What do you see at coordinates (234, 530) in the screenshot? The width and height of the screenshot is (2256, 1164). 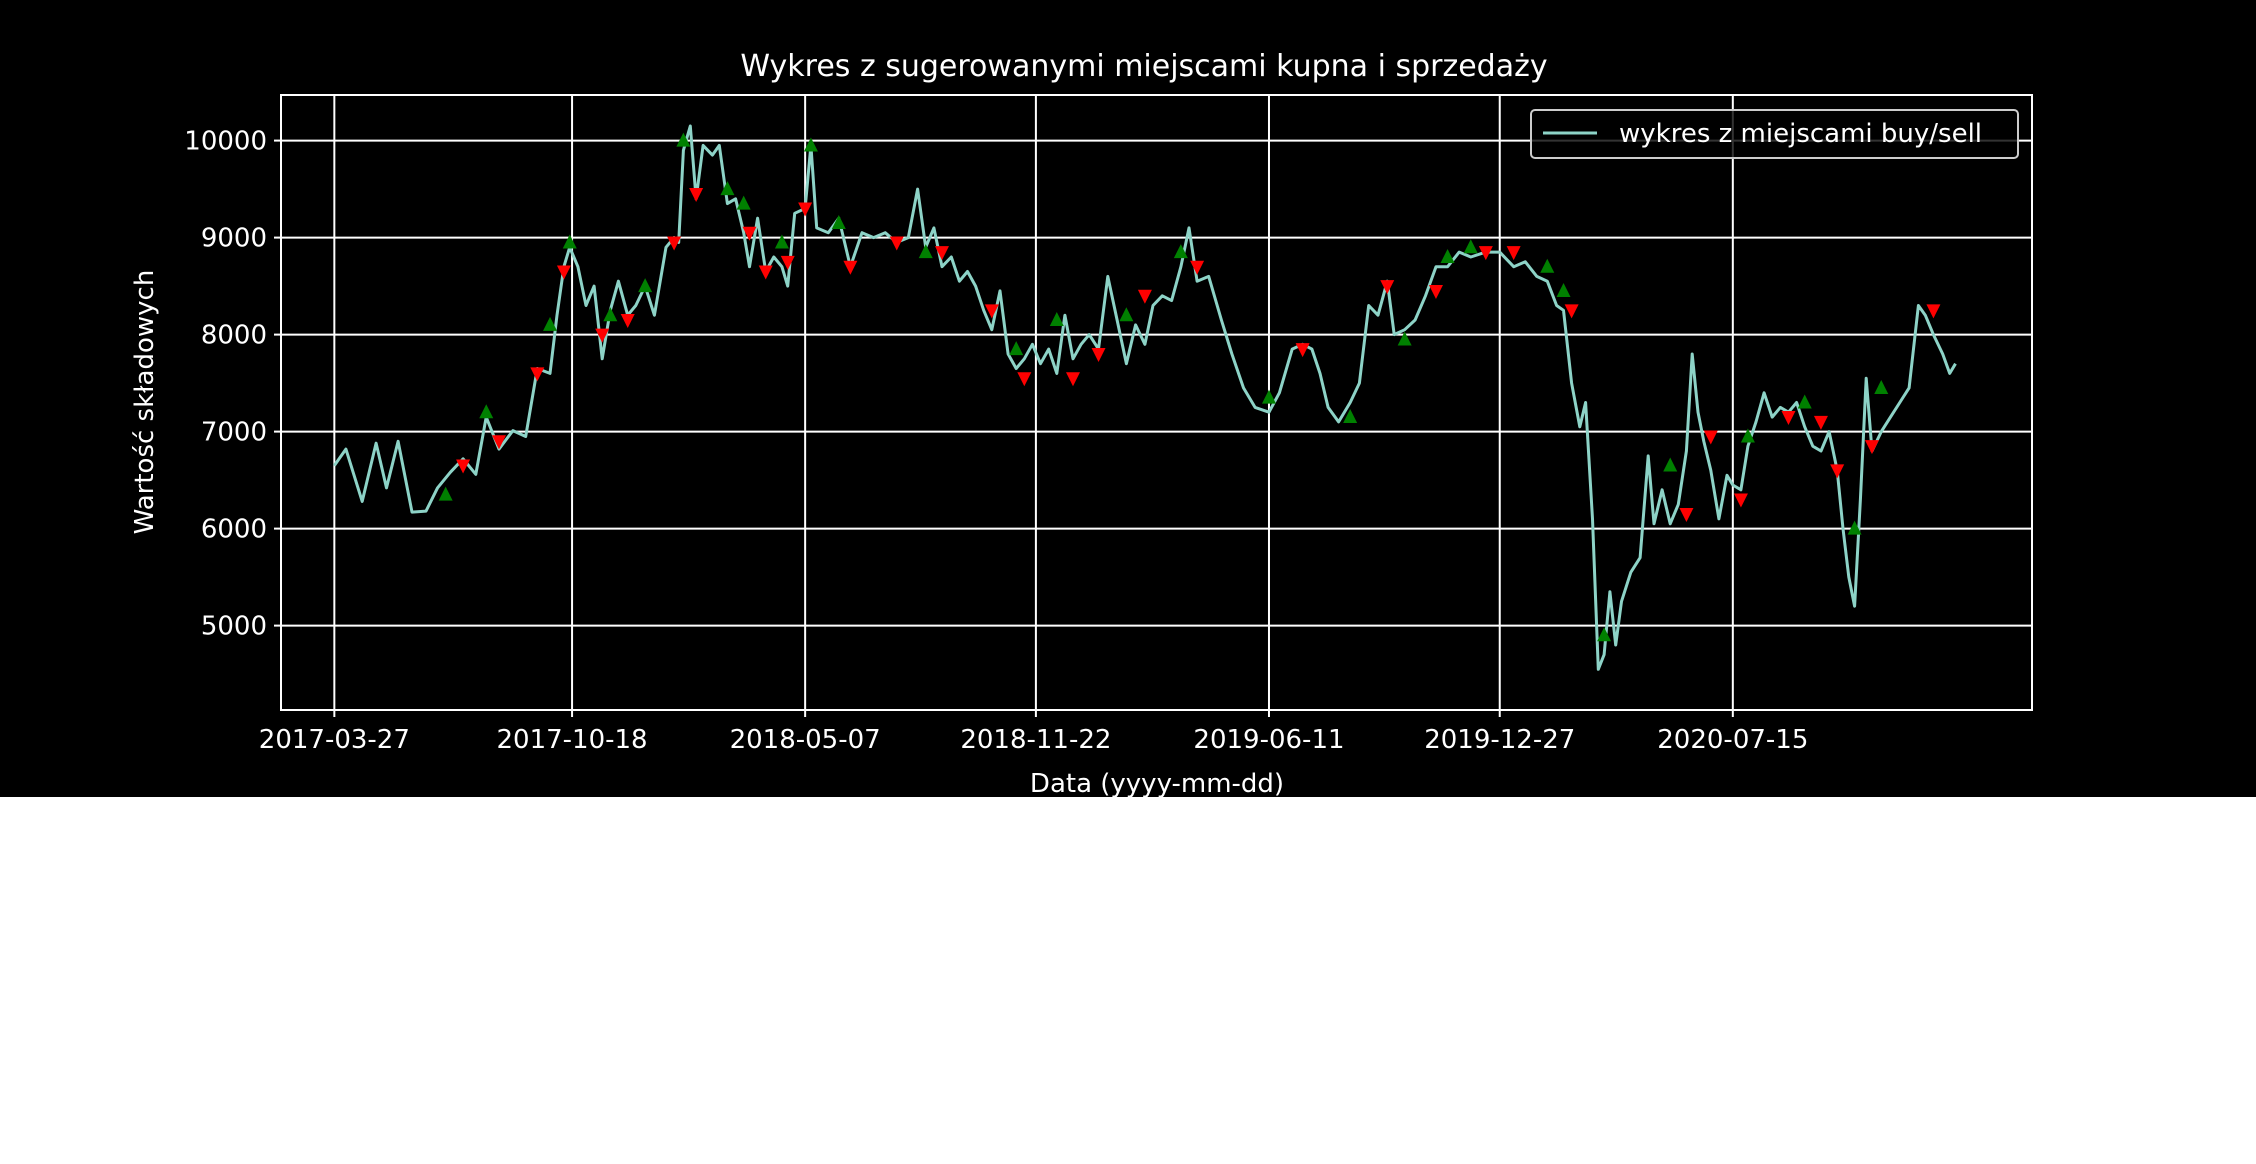 I see `y-tick-label: 6000` at bounding box center [234, 530].